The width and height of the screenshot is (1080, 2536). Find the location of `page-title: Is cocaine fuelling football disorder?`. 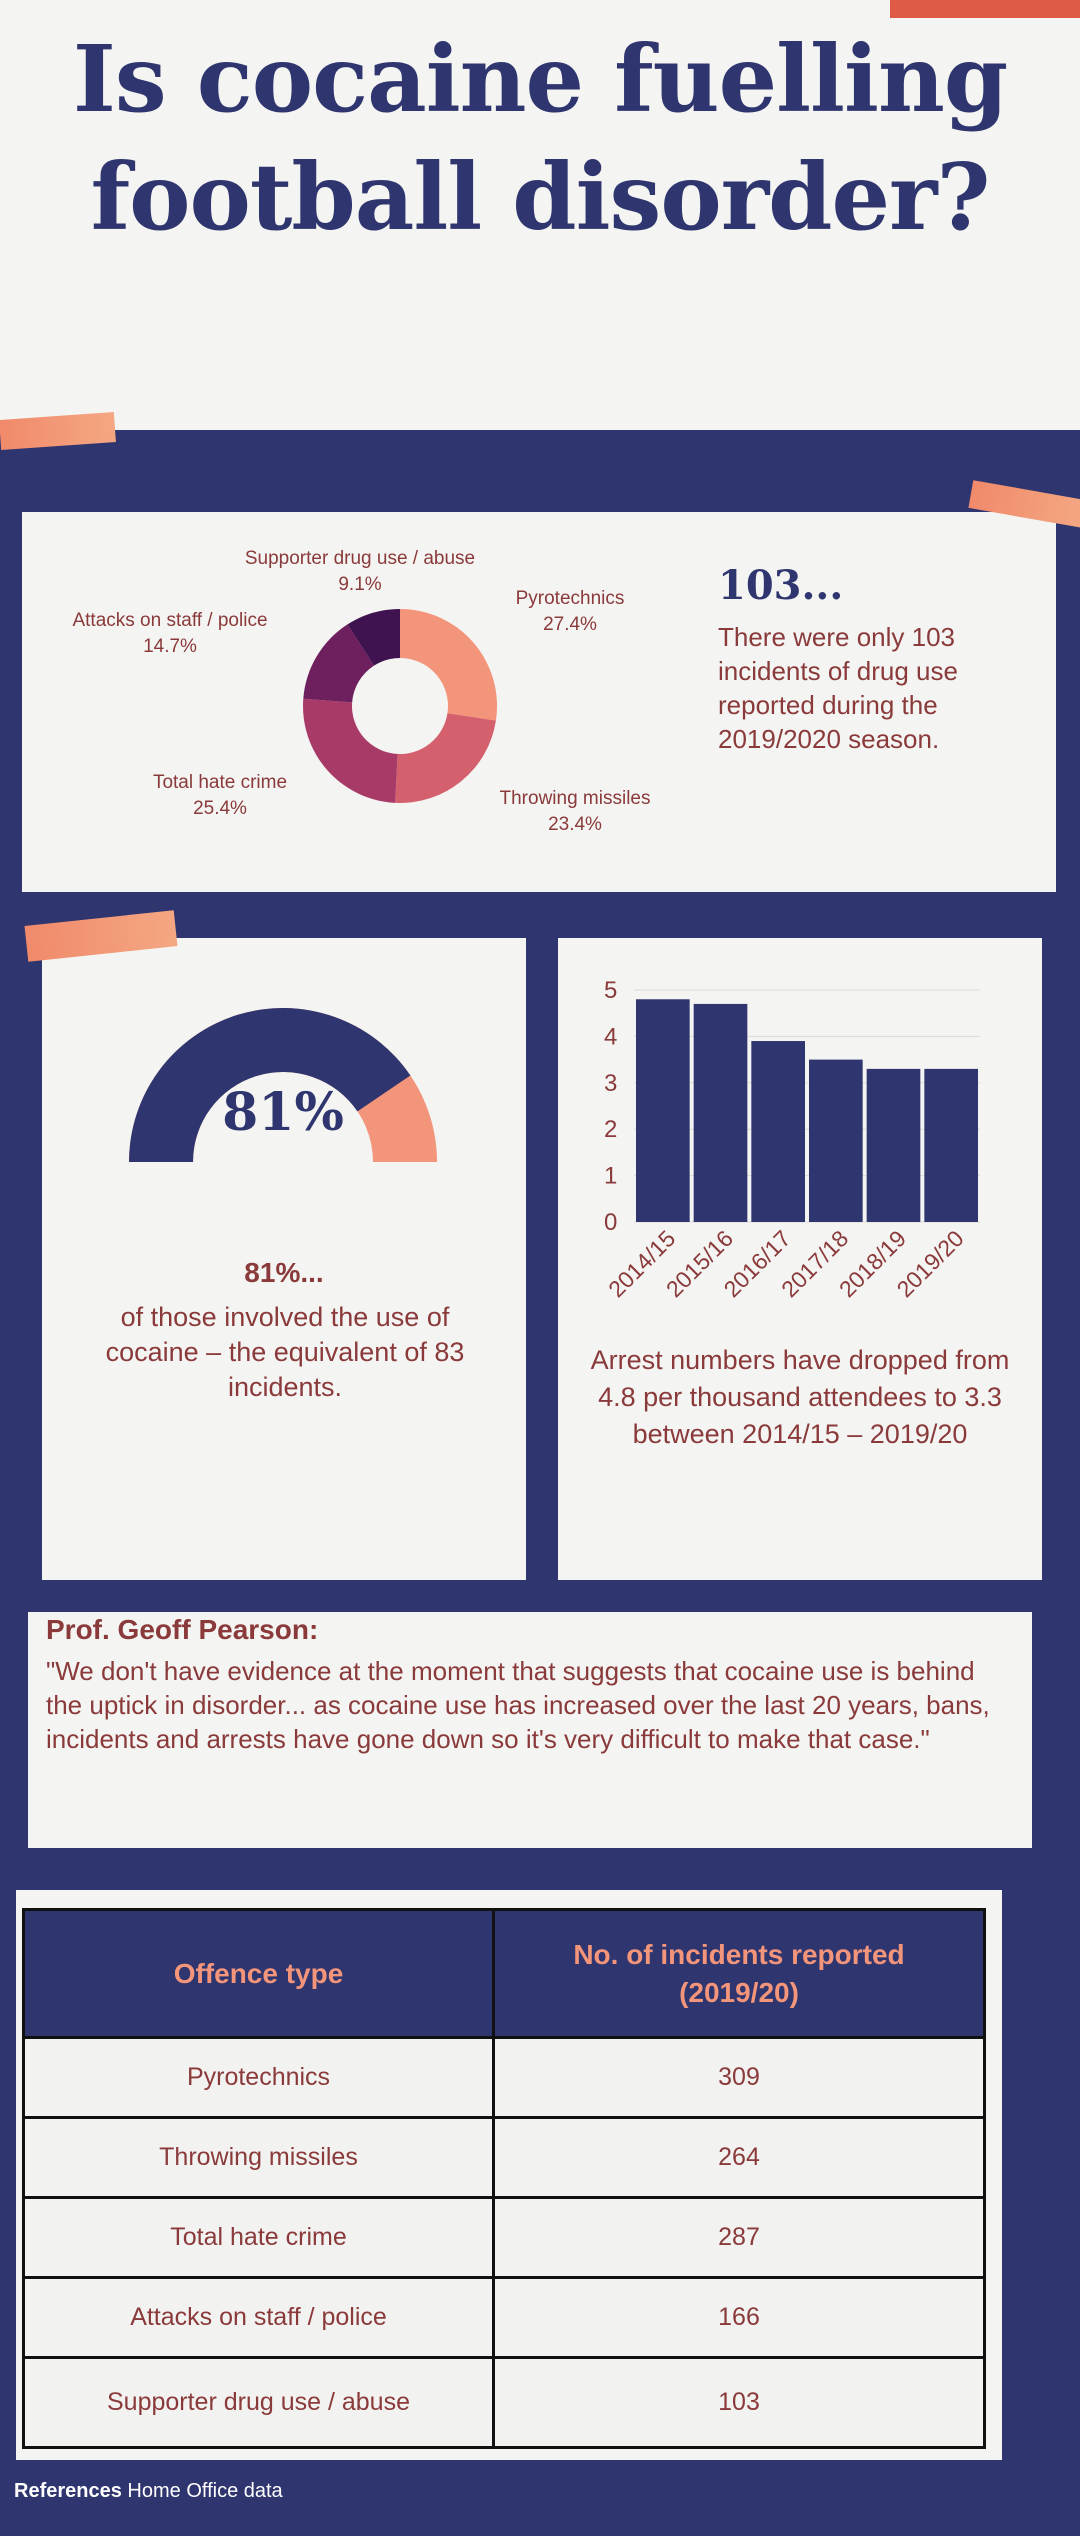

page-title: Is cocaine fuelling football disorder? is located at coordinates (540, 138).